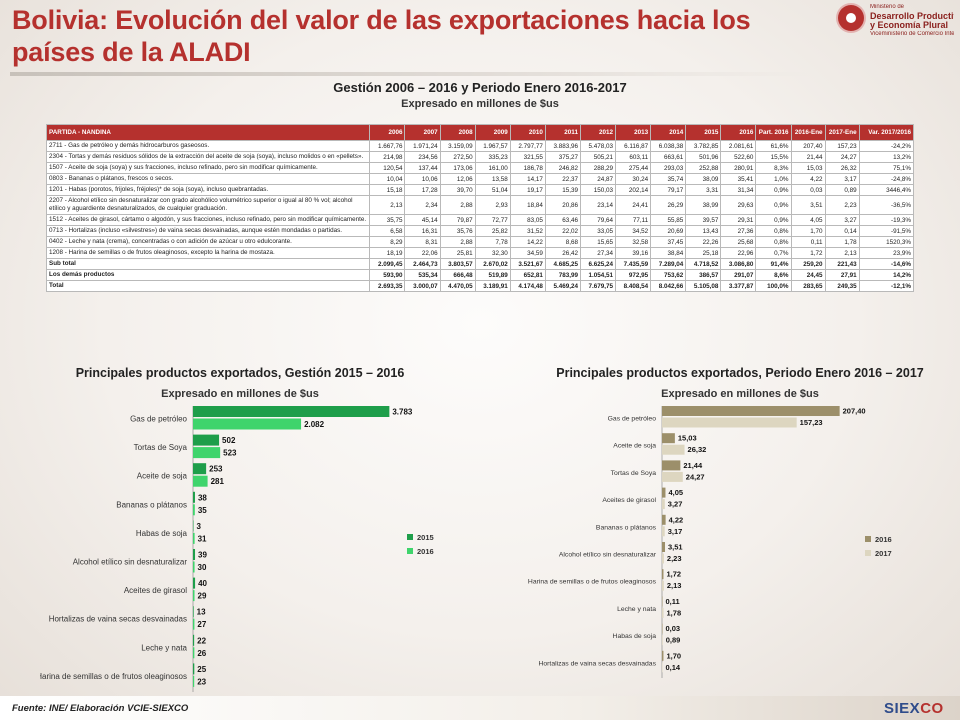 The image size is (960, 720). I want to click on value-label: 281, so click(218, 481).